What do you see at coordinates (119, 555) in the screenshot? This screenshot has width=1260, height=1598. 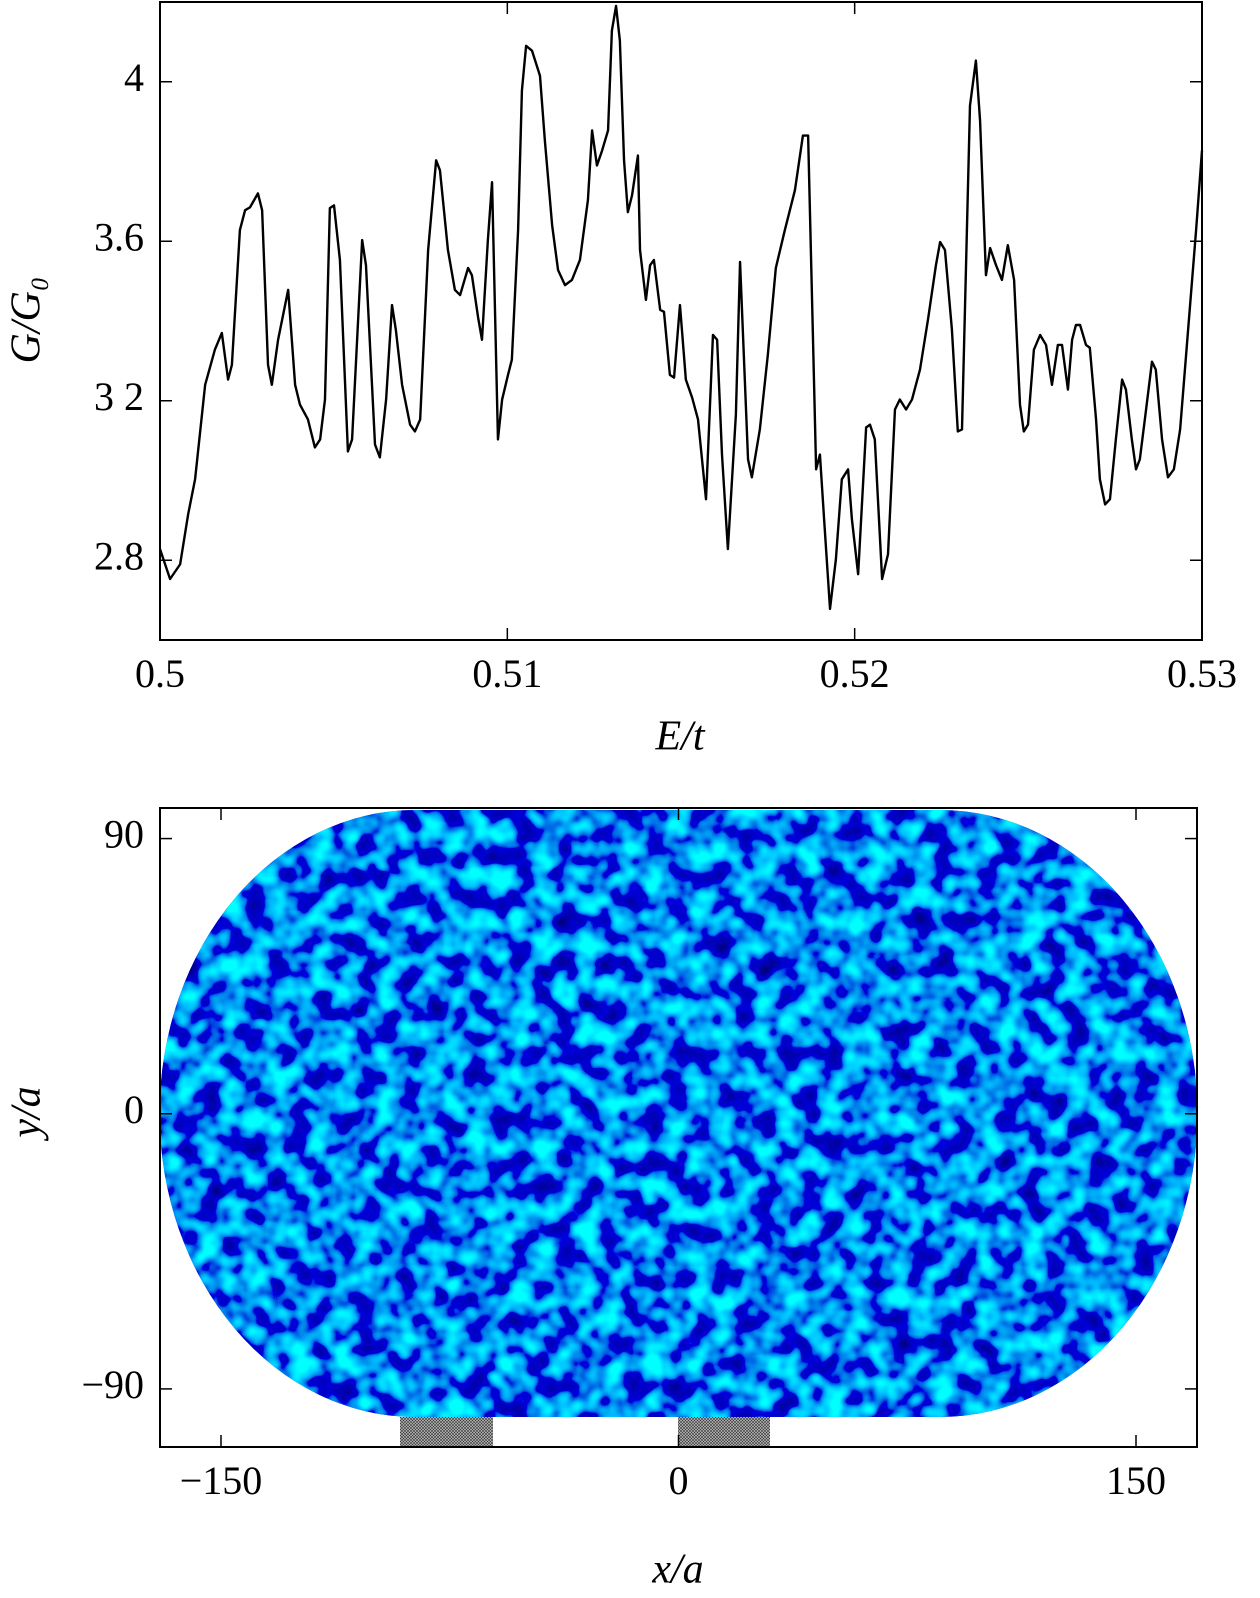 I see `y-tick-label: 2.8` at bounding box center [119, 555].